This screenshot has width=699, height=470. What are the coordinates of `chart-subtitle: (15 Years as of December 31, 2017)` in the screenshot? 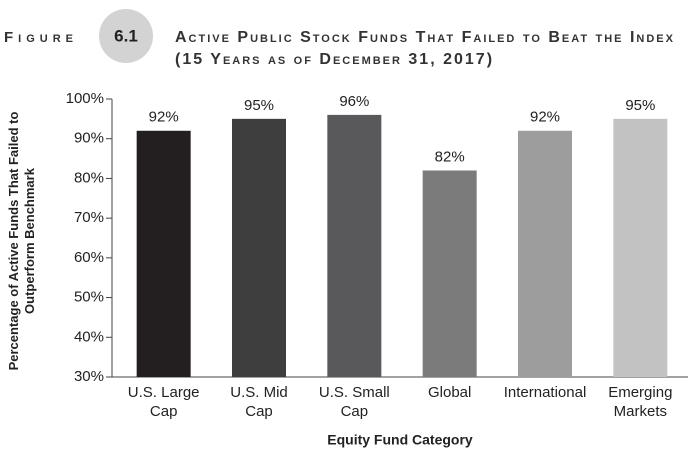 It's located at (334, 59).